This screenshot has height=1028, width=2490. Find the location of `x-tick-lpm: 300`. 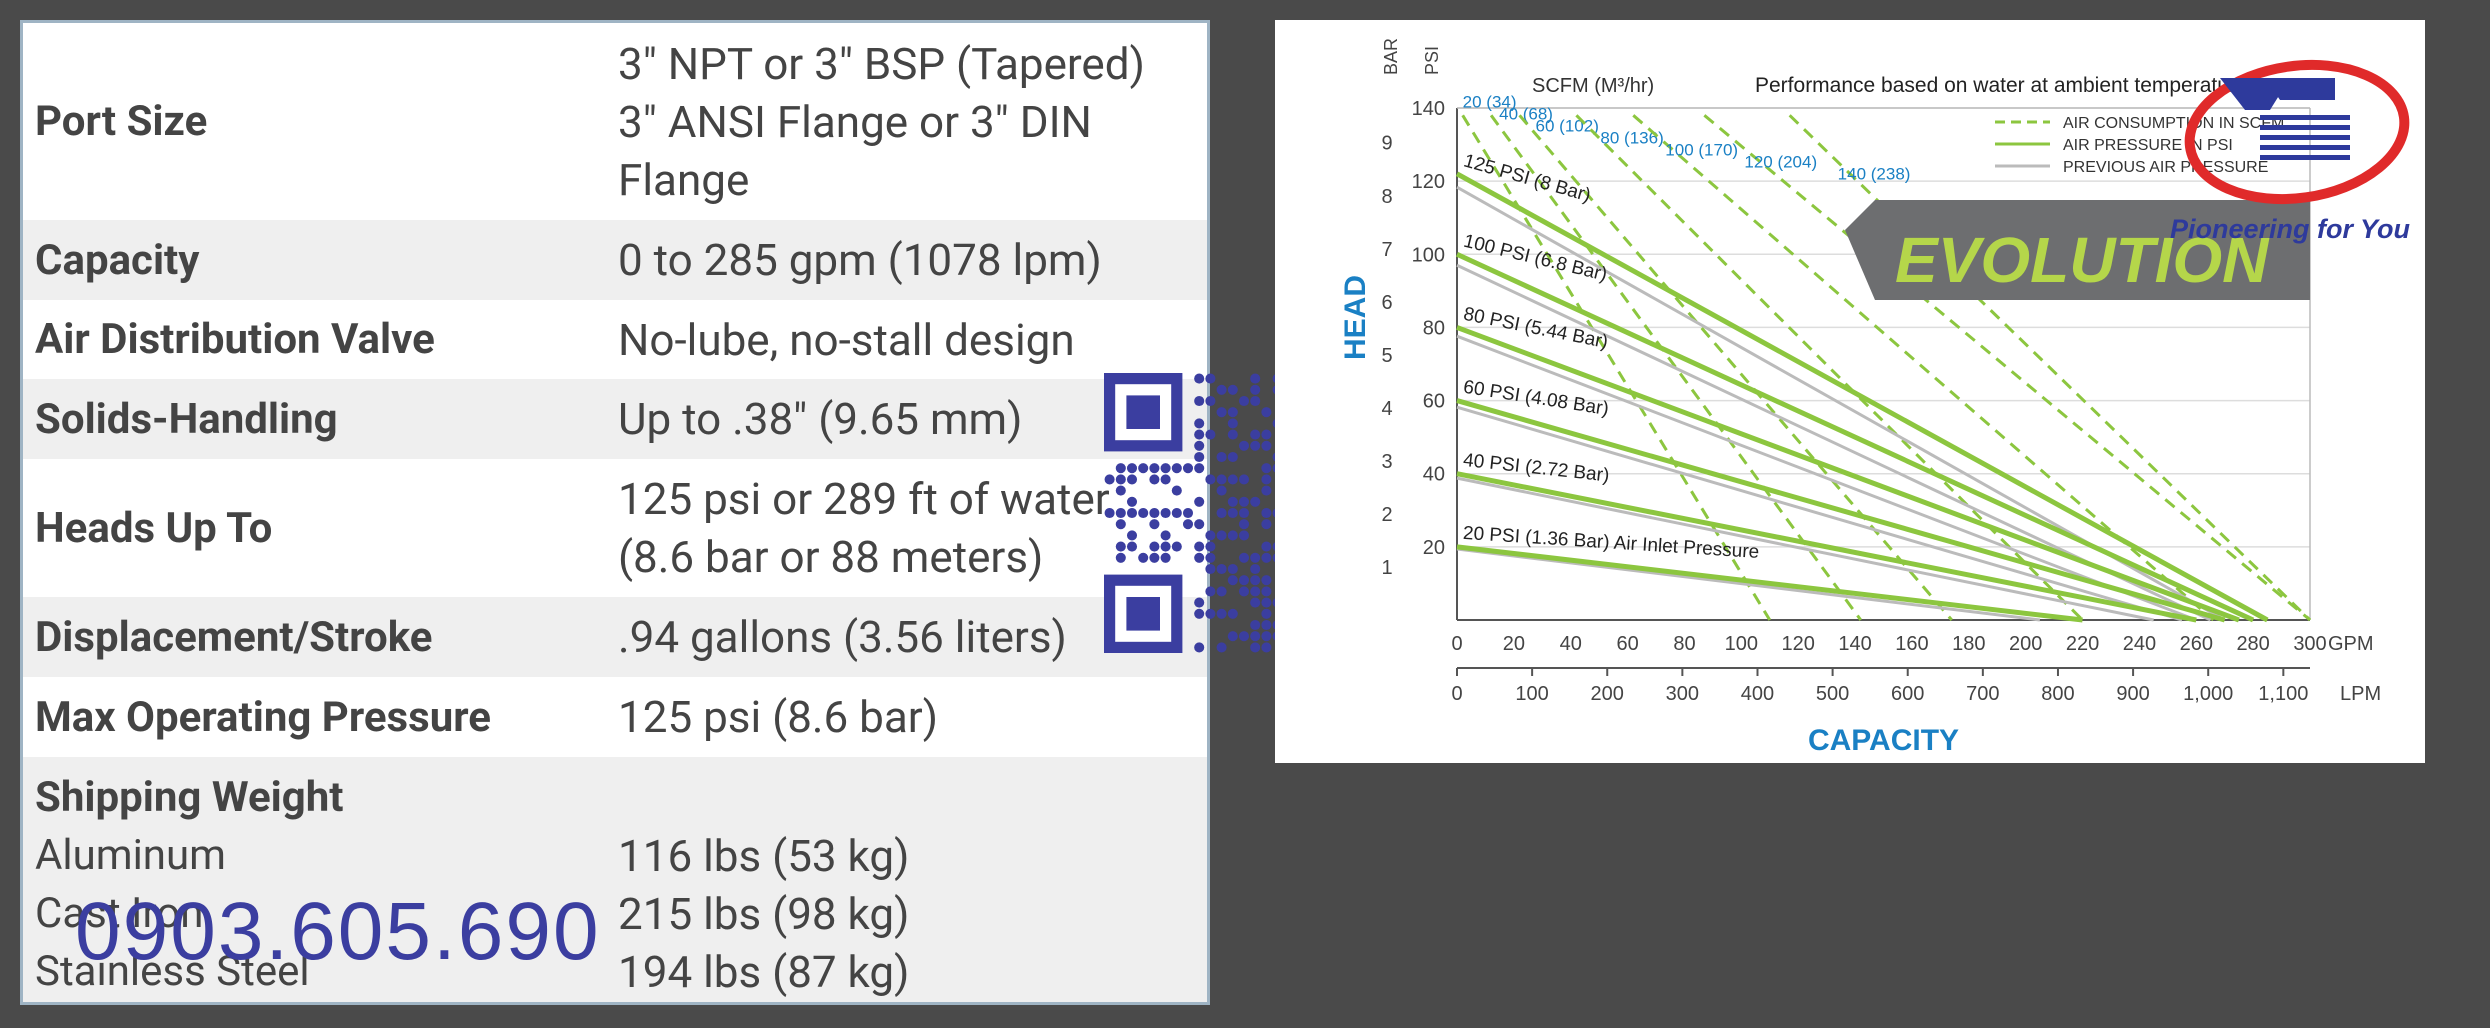

x-tick-lpm: 300 is located at coordinates (1682, 694).